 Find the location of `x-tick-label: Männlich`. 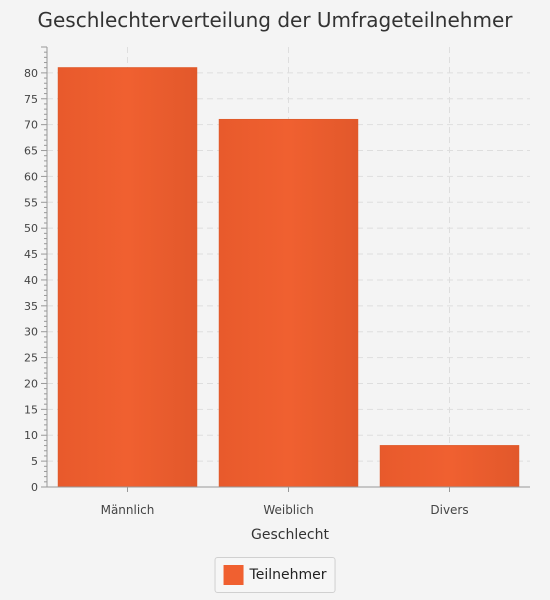

x-tick-label: Männlich is located at coordinates (128, 510).